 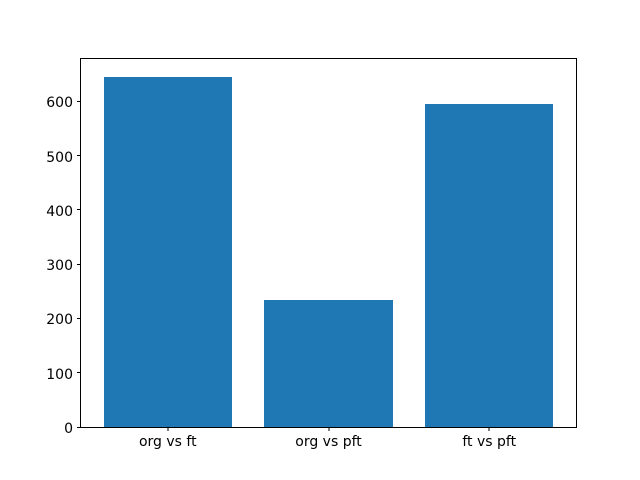 What do you see at coordinates (59, 266) in the screenshot?
I see `y-tick-label: 300` at bounding box center [59, 266].